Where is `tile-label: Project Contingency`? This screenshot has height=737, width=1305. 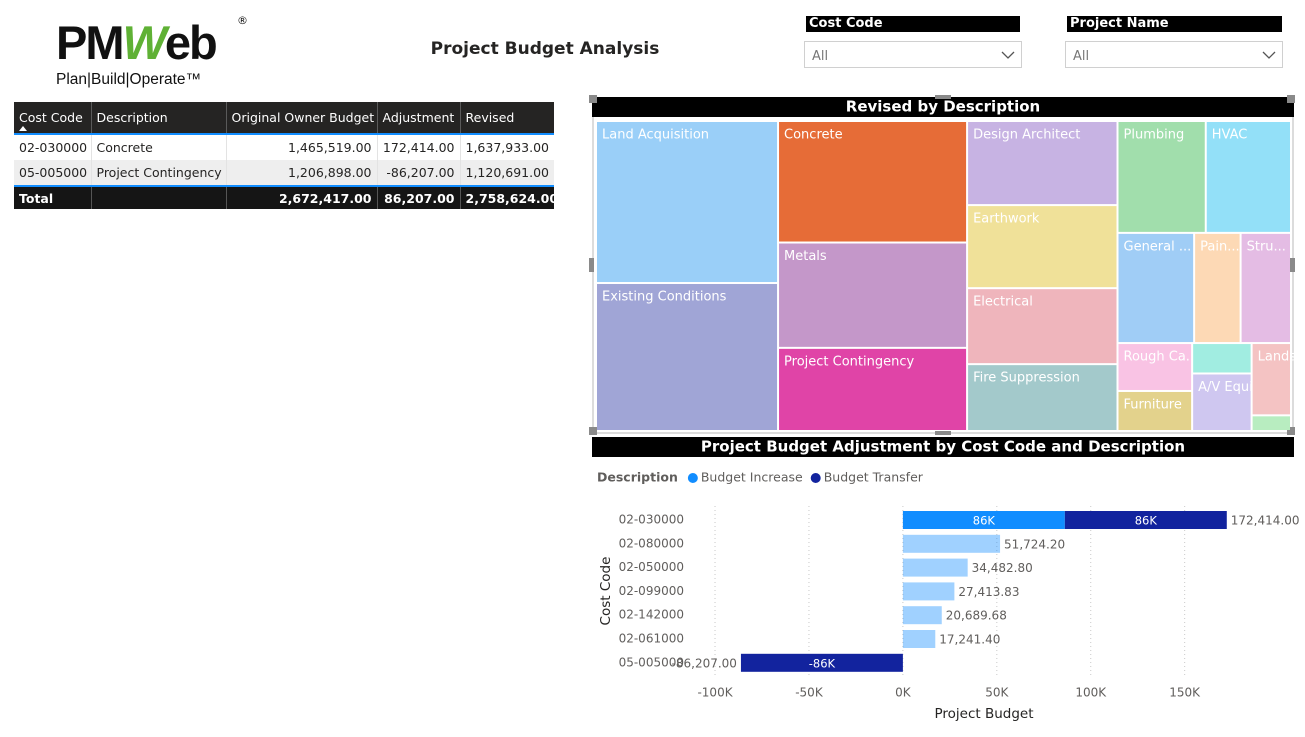 tile-label: Project Contingency is located at coordinates (849, 361).